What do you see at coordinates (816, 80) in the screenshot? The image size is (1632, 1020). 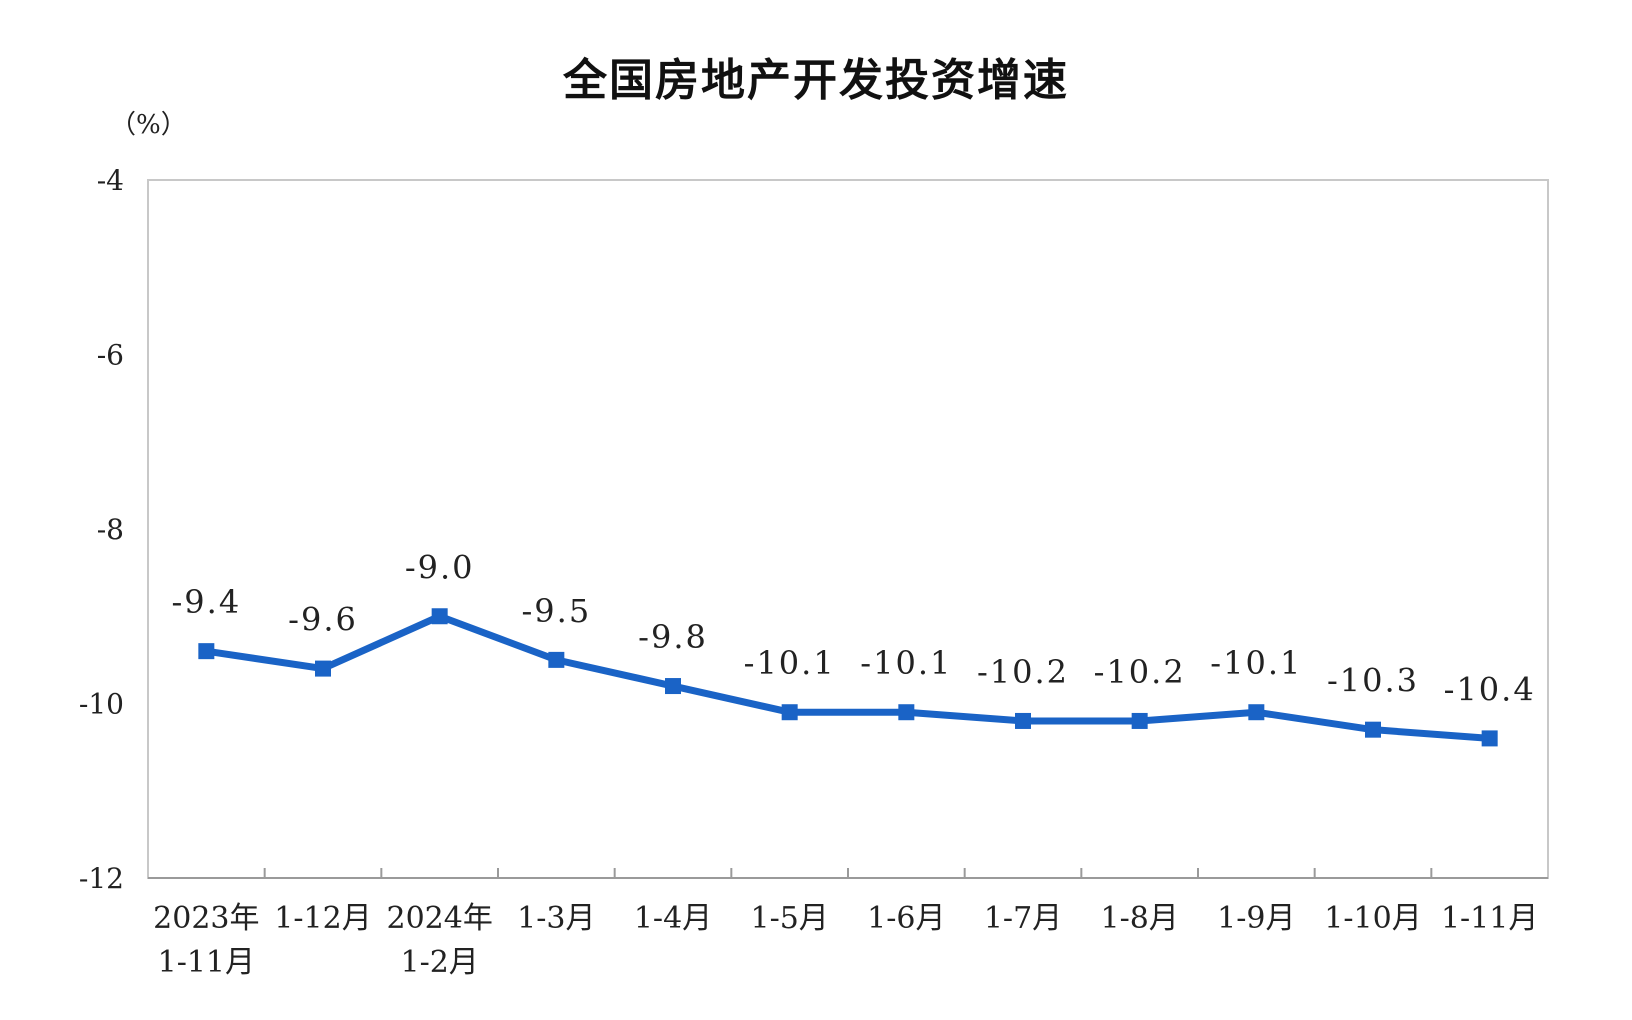 I see `chart-title: 全国房地产开发投资增速` at bounding box center [816, 80].